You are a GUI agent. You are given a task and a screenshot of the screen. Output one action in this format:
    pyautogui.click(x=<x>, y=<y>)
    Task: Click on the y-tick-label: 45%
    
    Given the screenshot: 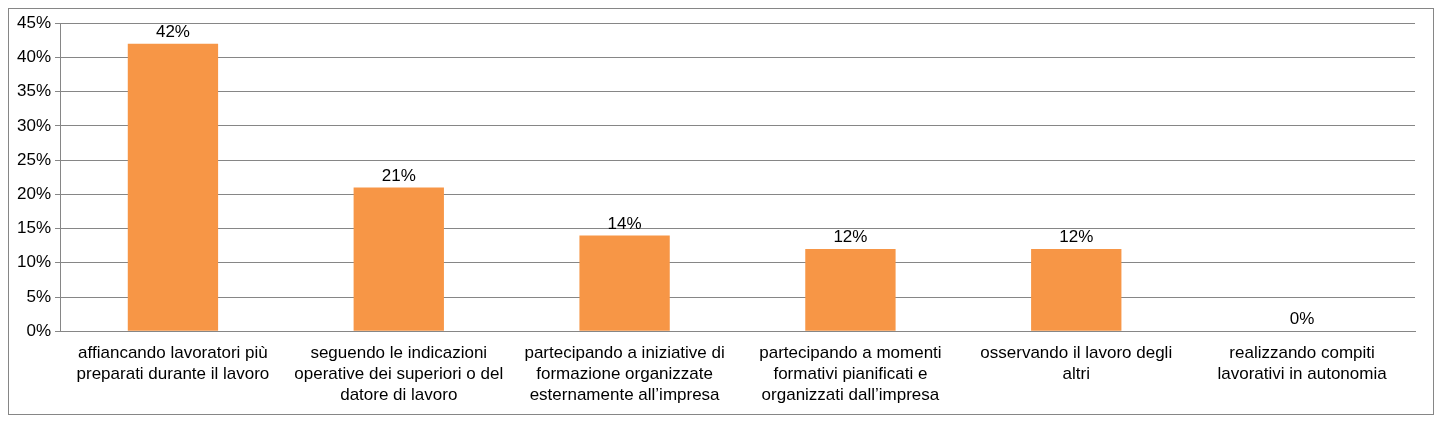 What is the action you would take?
    pyautogui.click(x=34, y=22)
    